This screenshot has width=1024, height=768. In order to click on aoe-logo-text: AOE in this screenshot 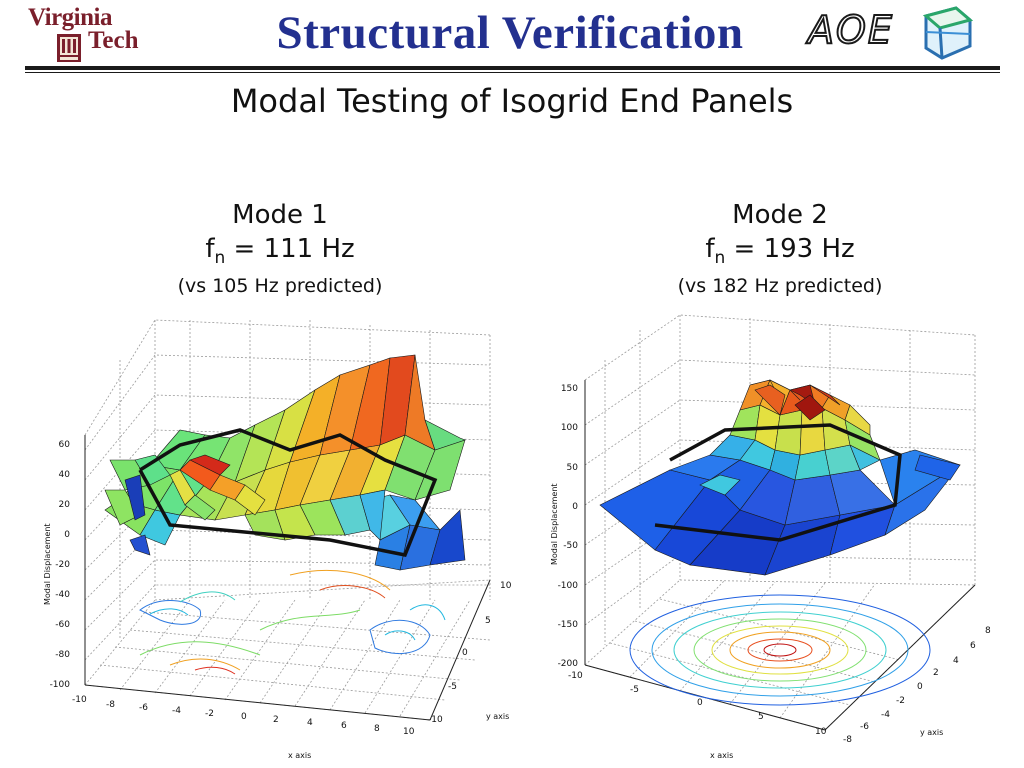, I will do `click(850, 30)`.